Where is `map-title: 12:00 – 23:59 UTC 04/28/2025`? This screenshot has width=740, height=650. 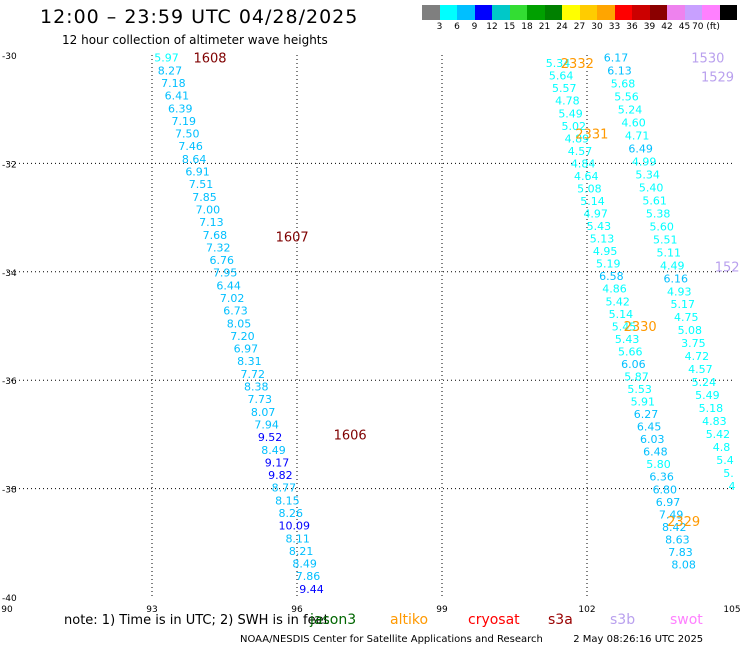
map-title: 12:00 – 23:59 UTC 04/28/2025 is located at coordinates (199, 17).